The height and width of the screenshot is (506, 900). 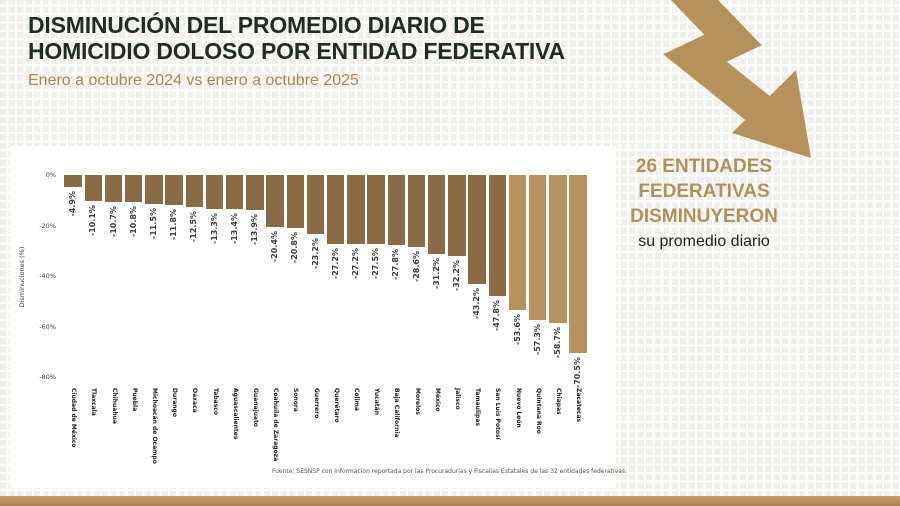 I want to click on bar-coahuila-de-zaragoza, so click(x=275, y=201).